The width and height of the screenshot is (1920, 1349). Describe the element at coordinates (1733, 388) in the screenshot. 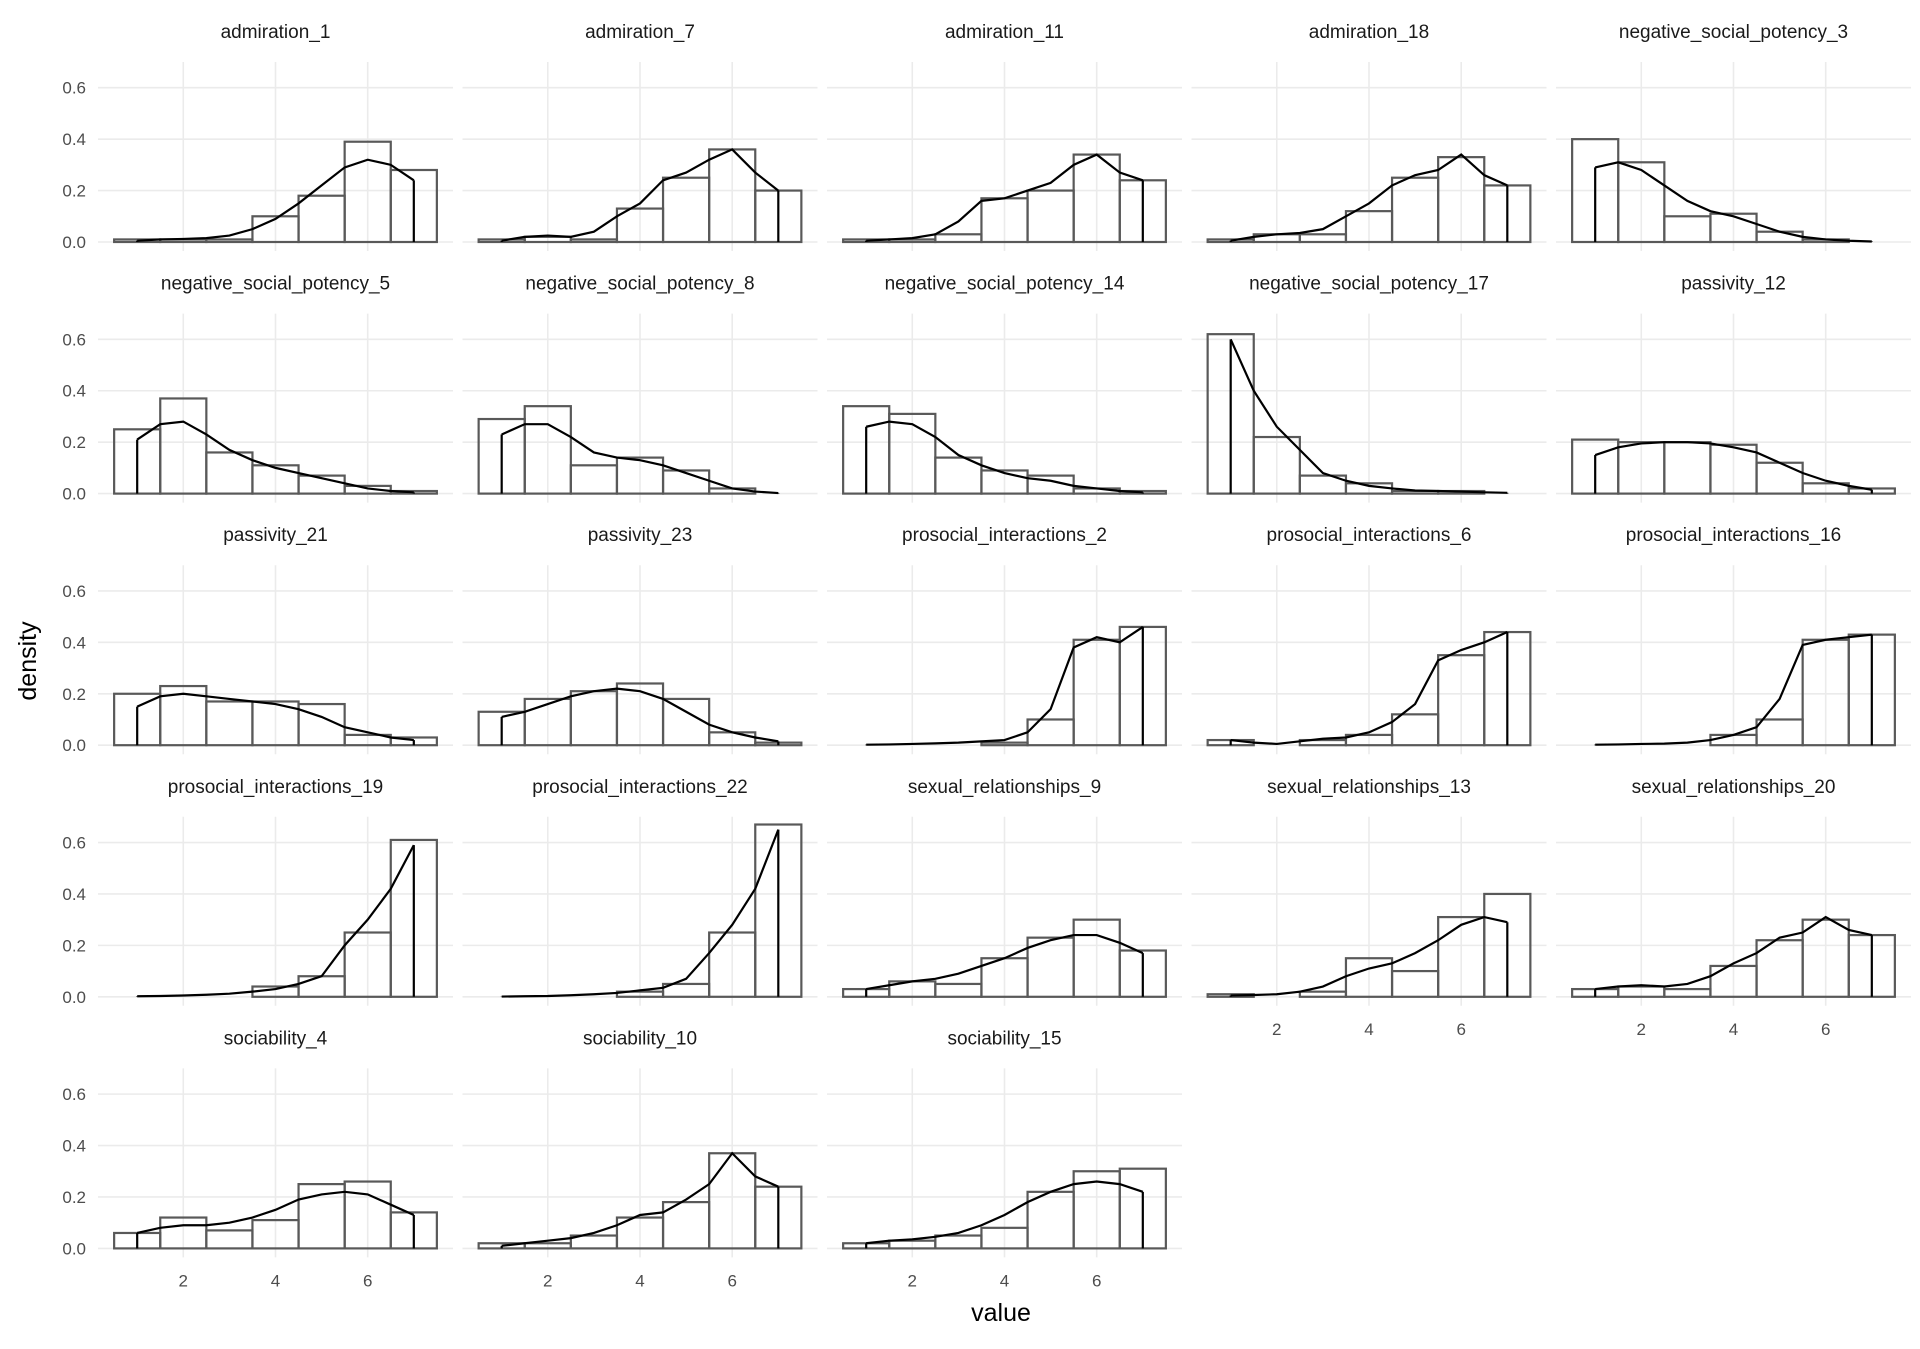

I see `panel: passivity_12` at that location.